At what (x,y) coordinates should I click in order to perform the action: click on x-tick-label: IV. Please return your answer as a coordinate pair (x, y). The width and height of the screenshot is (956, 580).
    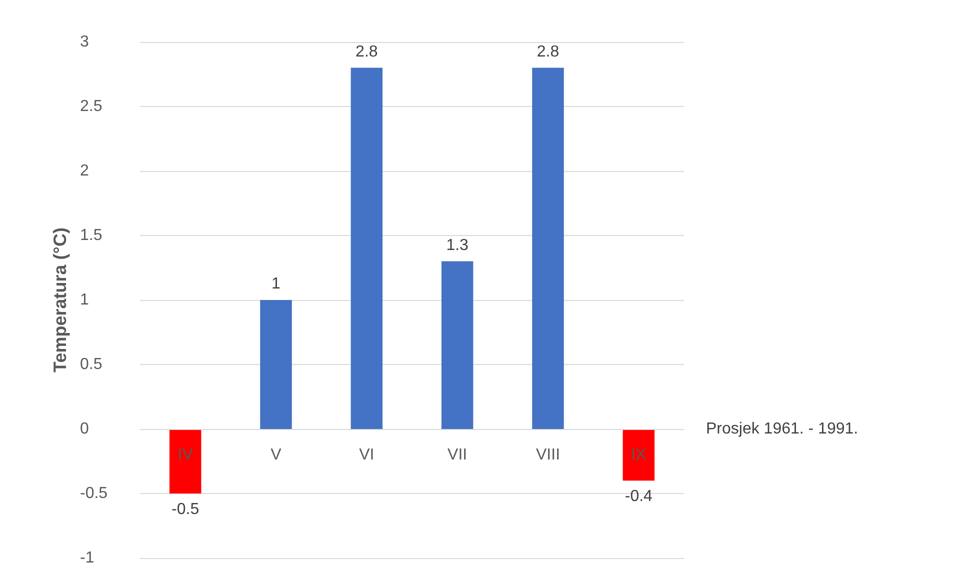
    Looking at the image, I should click on (186, 455).